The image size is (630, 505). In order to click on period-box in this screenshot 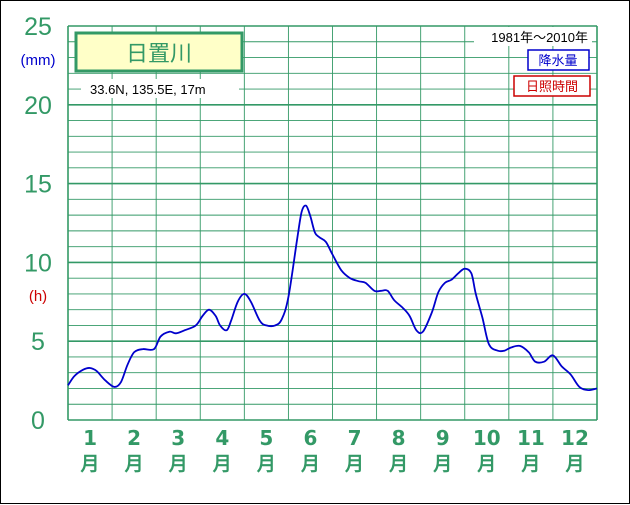, I will do `click(533, 36)`.